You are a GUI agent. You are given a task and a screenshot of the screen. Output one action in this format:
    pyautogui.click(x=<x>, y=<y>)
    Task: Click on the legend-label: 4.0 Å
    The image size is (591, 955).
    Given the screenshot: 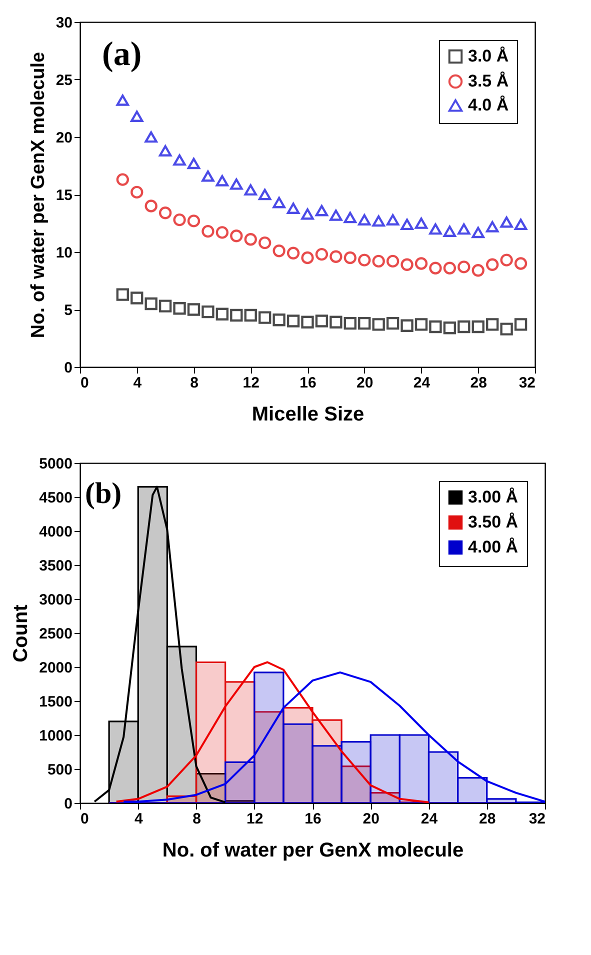 What is the action you would take?
    pyautogui.click(x=488, y=105)
    